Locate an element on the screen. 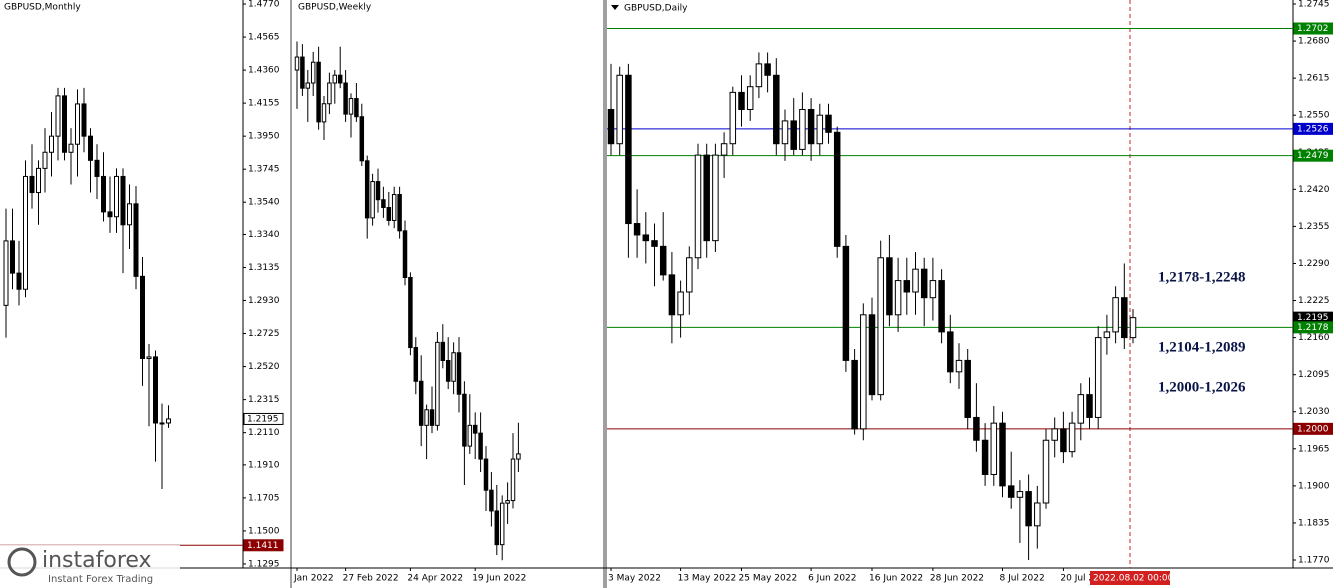  cursor-tag is located at coordinates (1130, 578).